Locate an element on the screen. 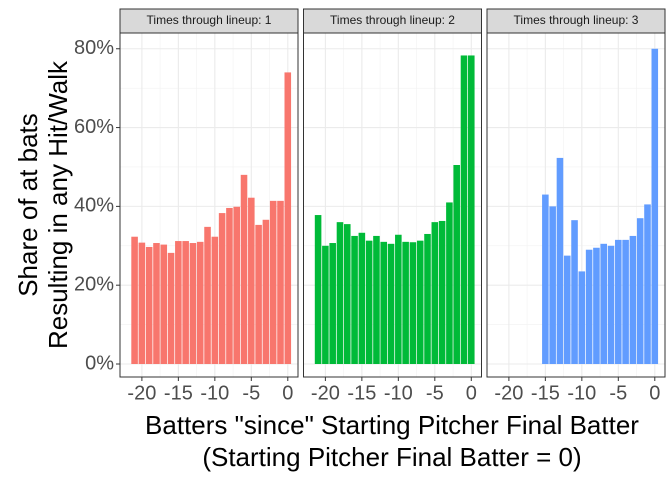 The width and height of the screenshot is (672, 485). y-axis-title-line: Resulting in any Hit/Walk is located at coordinates (58, 204).